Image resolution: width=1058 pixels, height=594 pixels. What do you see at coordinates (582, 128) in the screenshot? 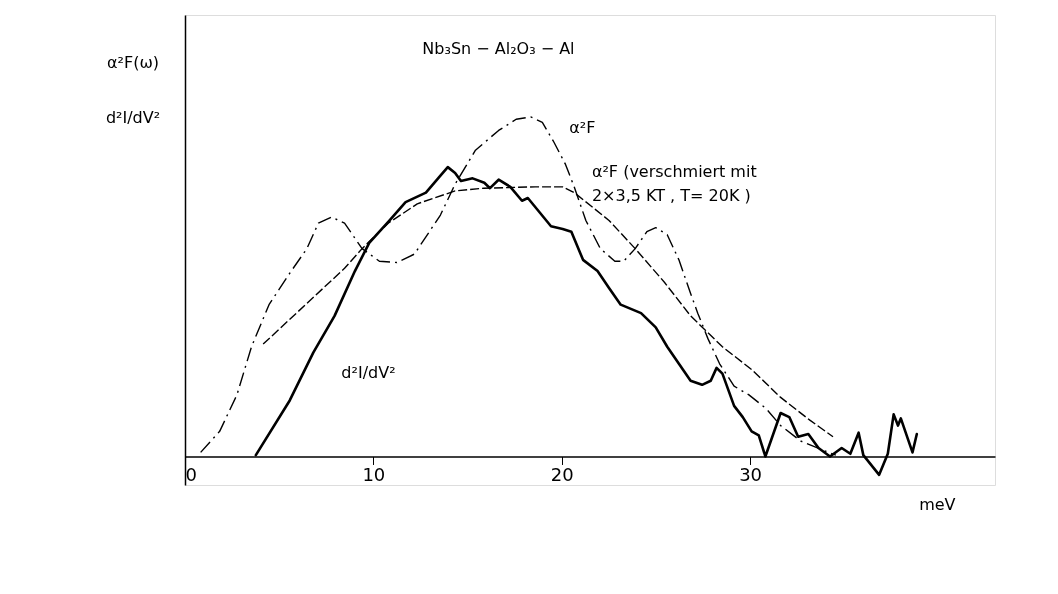
I see `series-label: α²F` at bounding box center [582, 128].